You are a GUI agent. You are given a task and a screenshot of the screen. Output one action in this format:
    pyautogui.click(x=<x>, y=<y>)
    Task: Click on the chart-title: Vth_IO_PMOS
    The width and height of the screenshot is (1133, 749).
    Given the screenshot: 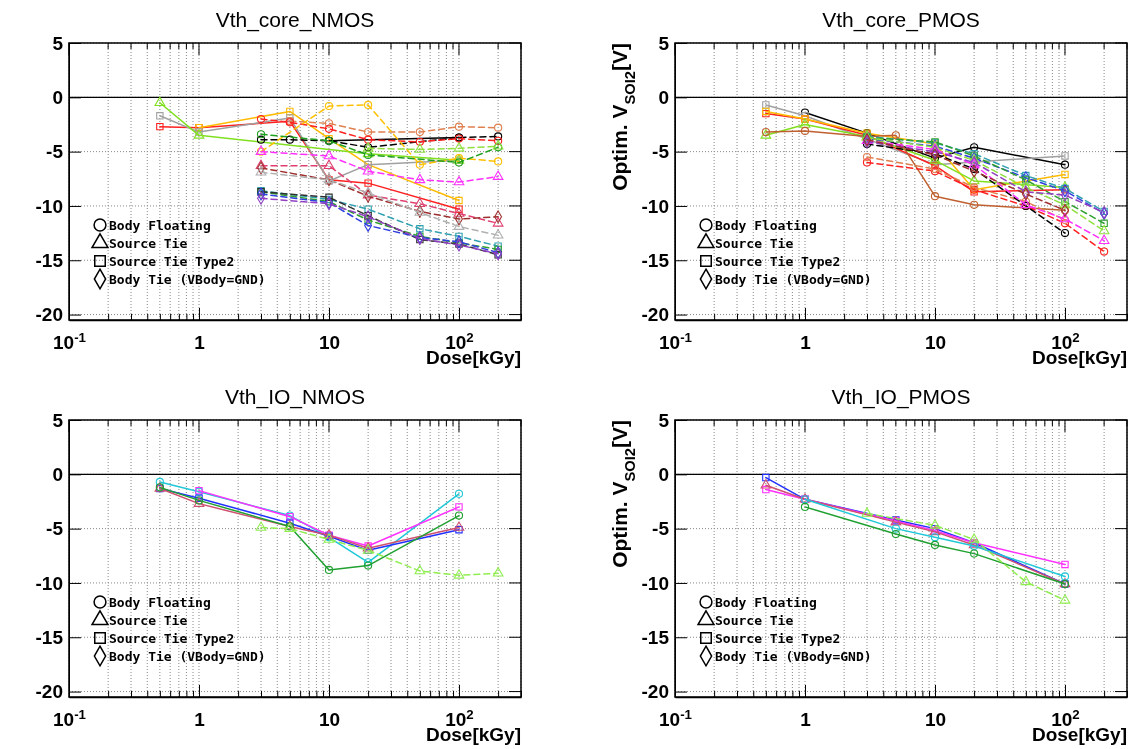 What is the action you would take?
    pyautogui.click(x=901, y=397)
    